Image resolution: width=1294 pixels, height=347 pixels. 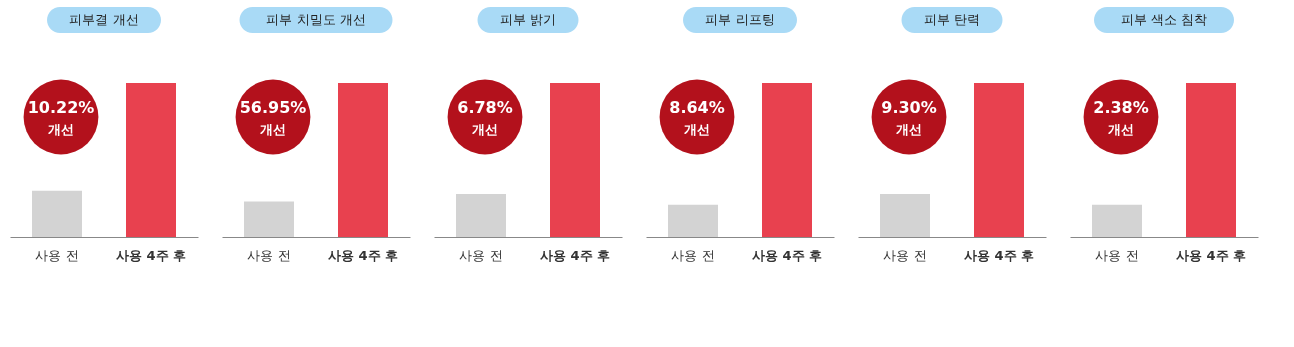 What do you see at coordinates (740, 19) in the screenshot?
I see `chart-title: 피부 리프팅` at bounding box center [740, 19].